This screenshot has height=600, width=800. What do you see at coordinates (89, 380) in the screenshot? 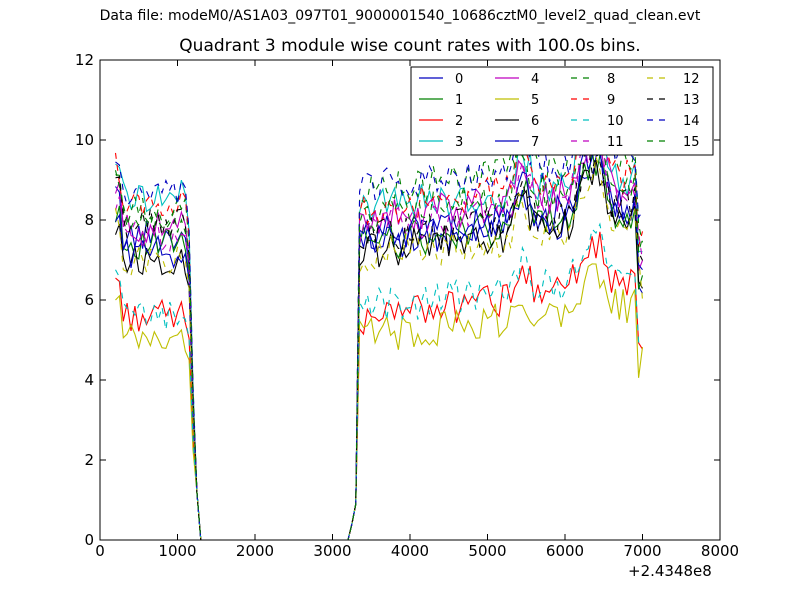
I see `y-tick-label: 4` at bounding box center [89, 380].